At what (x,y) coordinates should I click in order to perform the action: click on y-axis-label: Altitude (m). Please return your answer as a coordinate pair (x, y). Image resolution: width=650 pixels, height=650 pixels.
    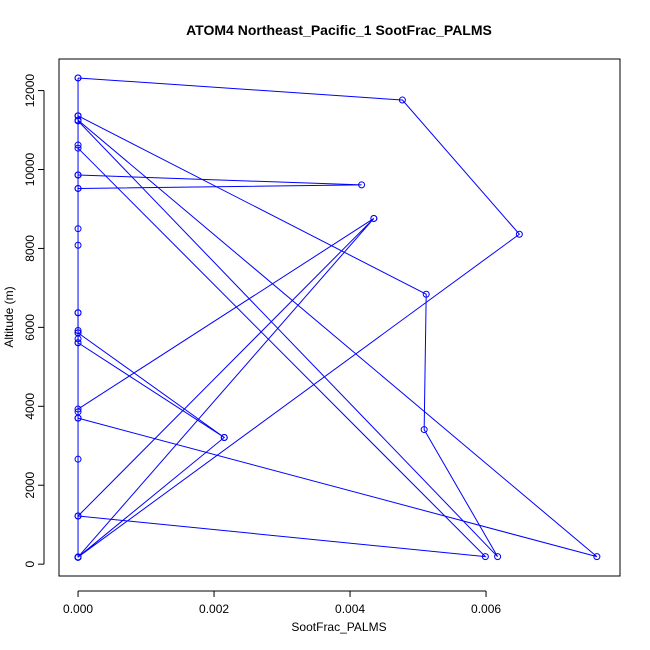
    Looking at the image, I should click on (9, 316).